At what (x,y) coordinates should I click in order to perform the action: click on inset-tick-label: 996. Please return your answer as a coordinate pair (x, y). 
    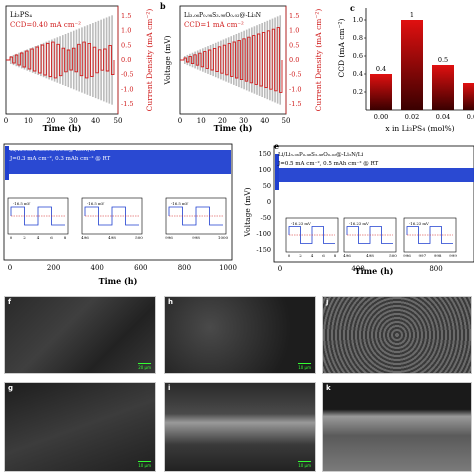
    Looking at the image, I should click on (169, 237).